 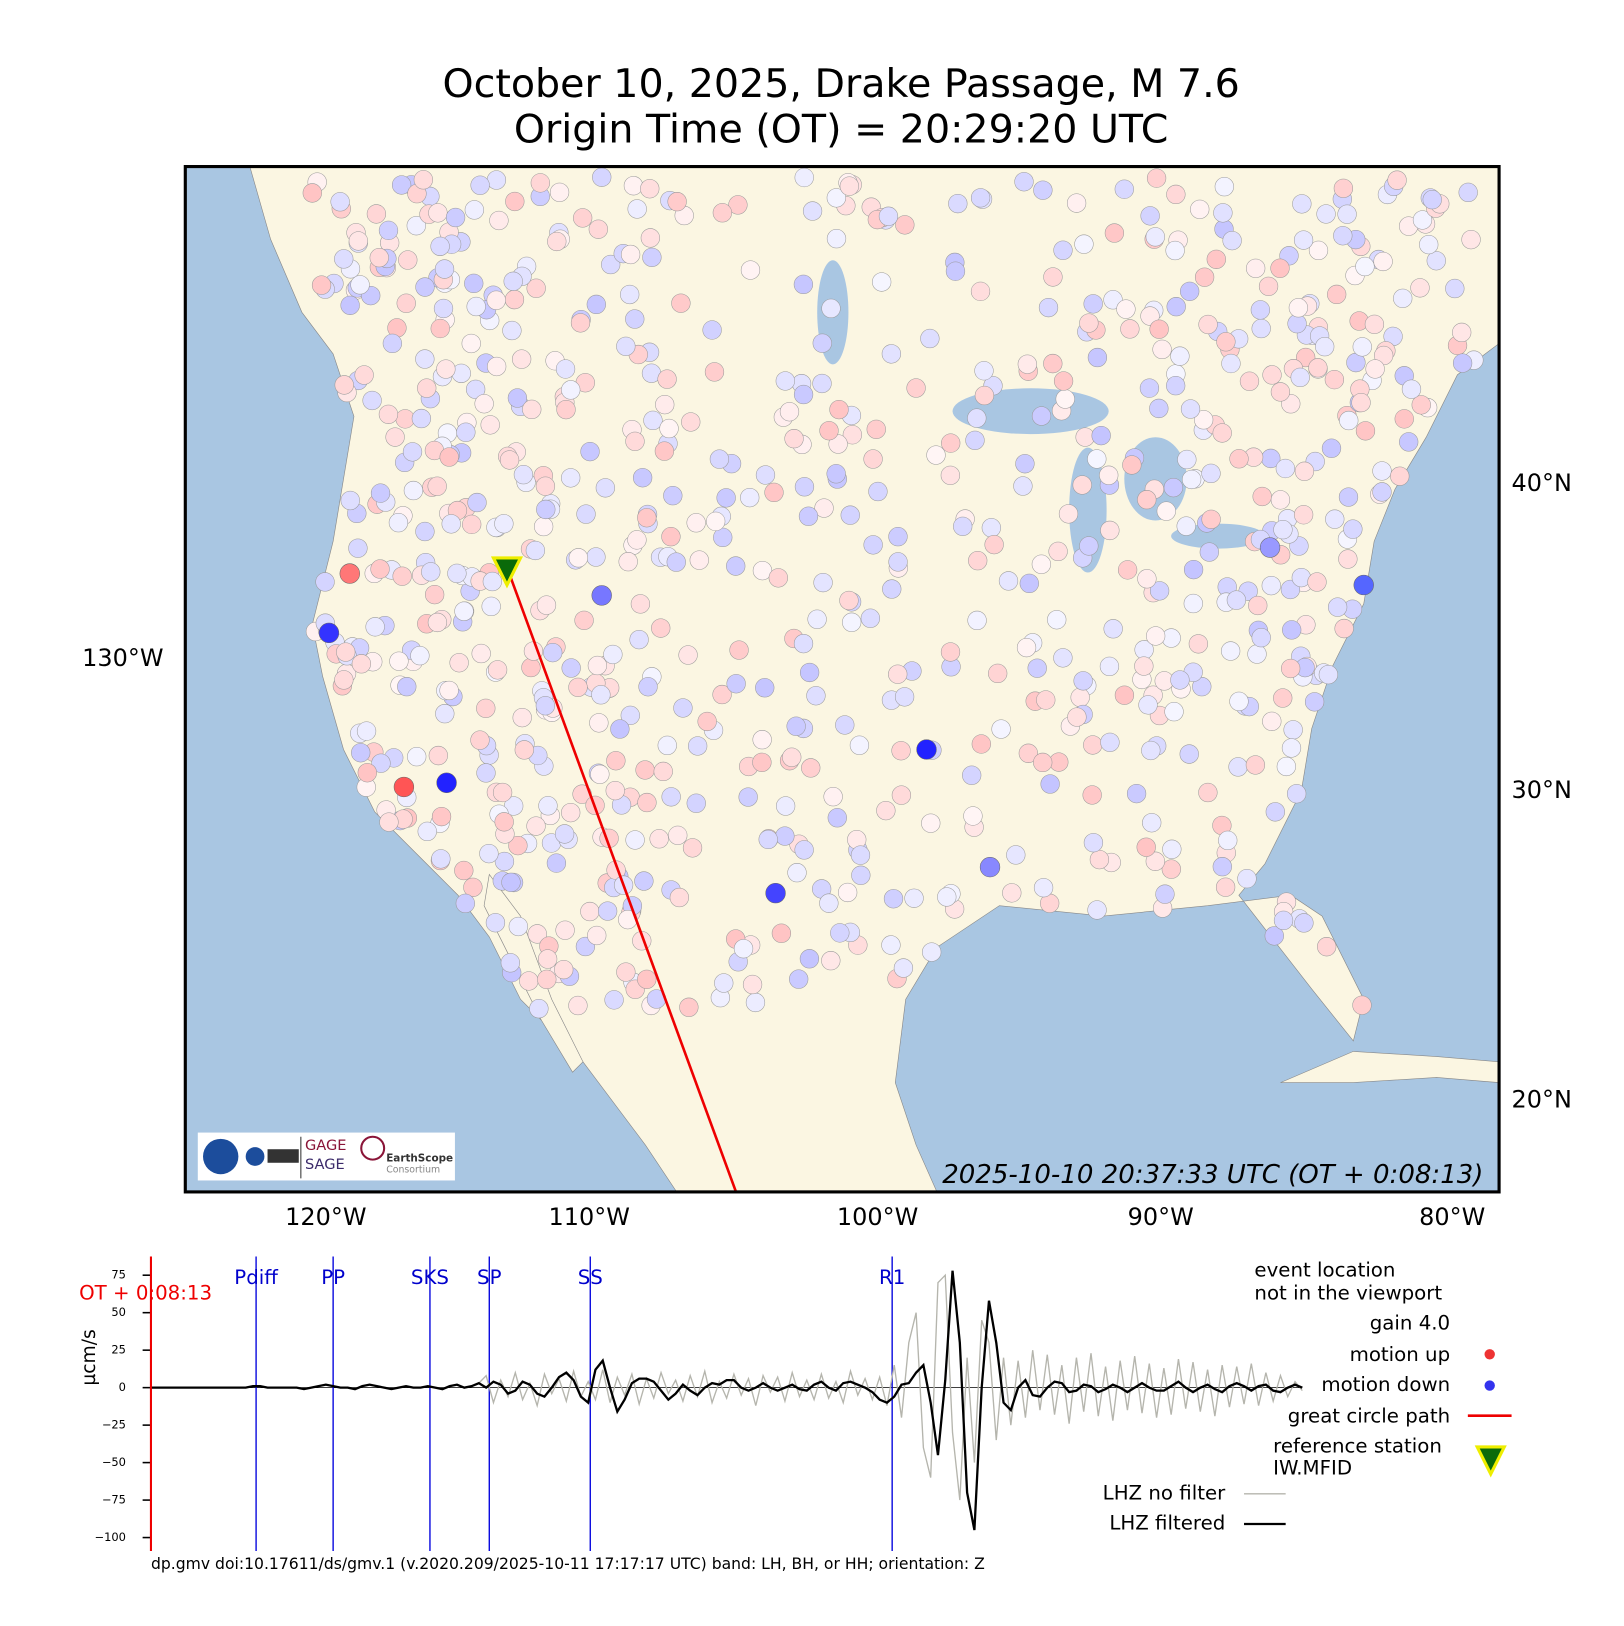 I want to click on y-tick-label: 50, so click(x=118, y=1312).